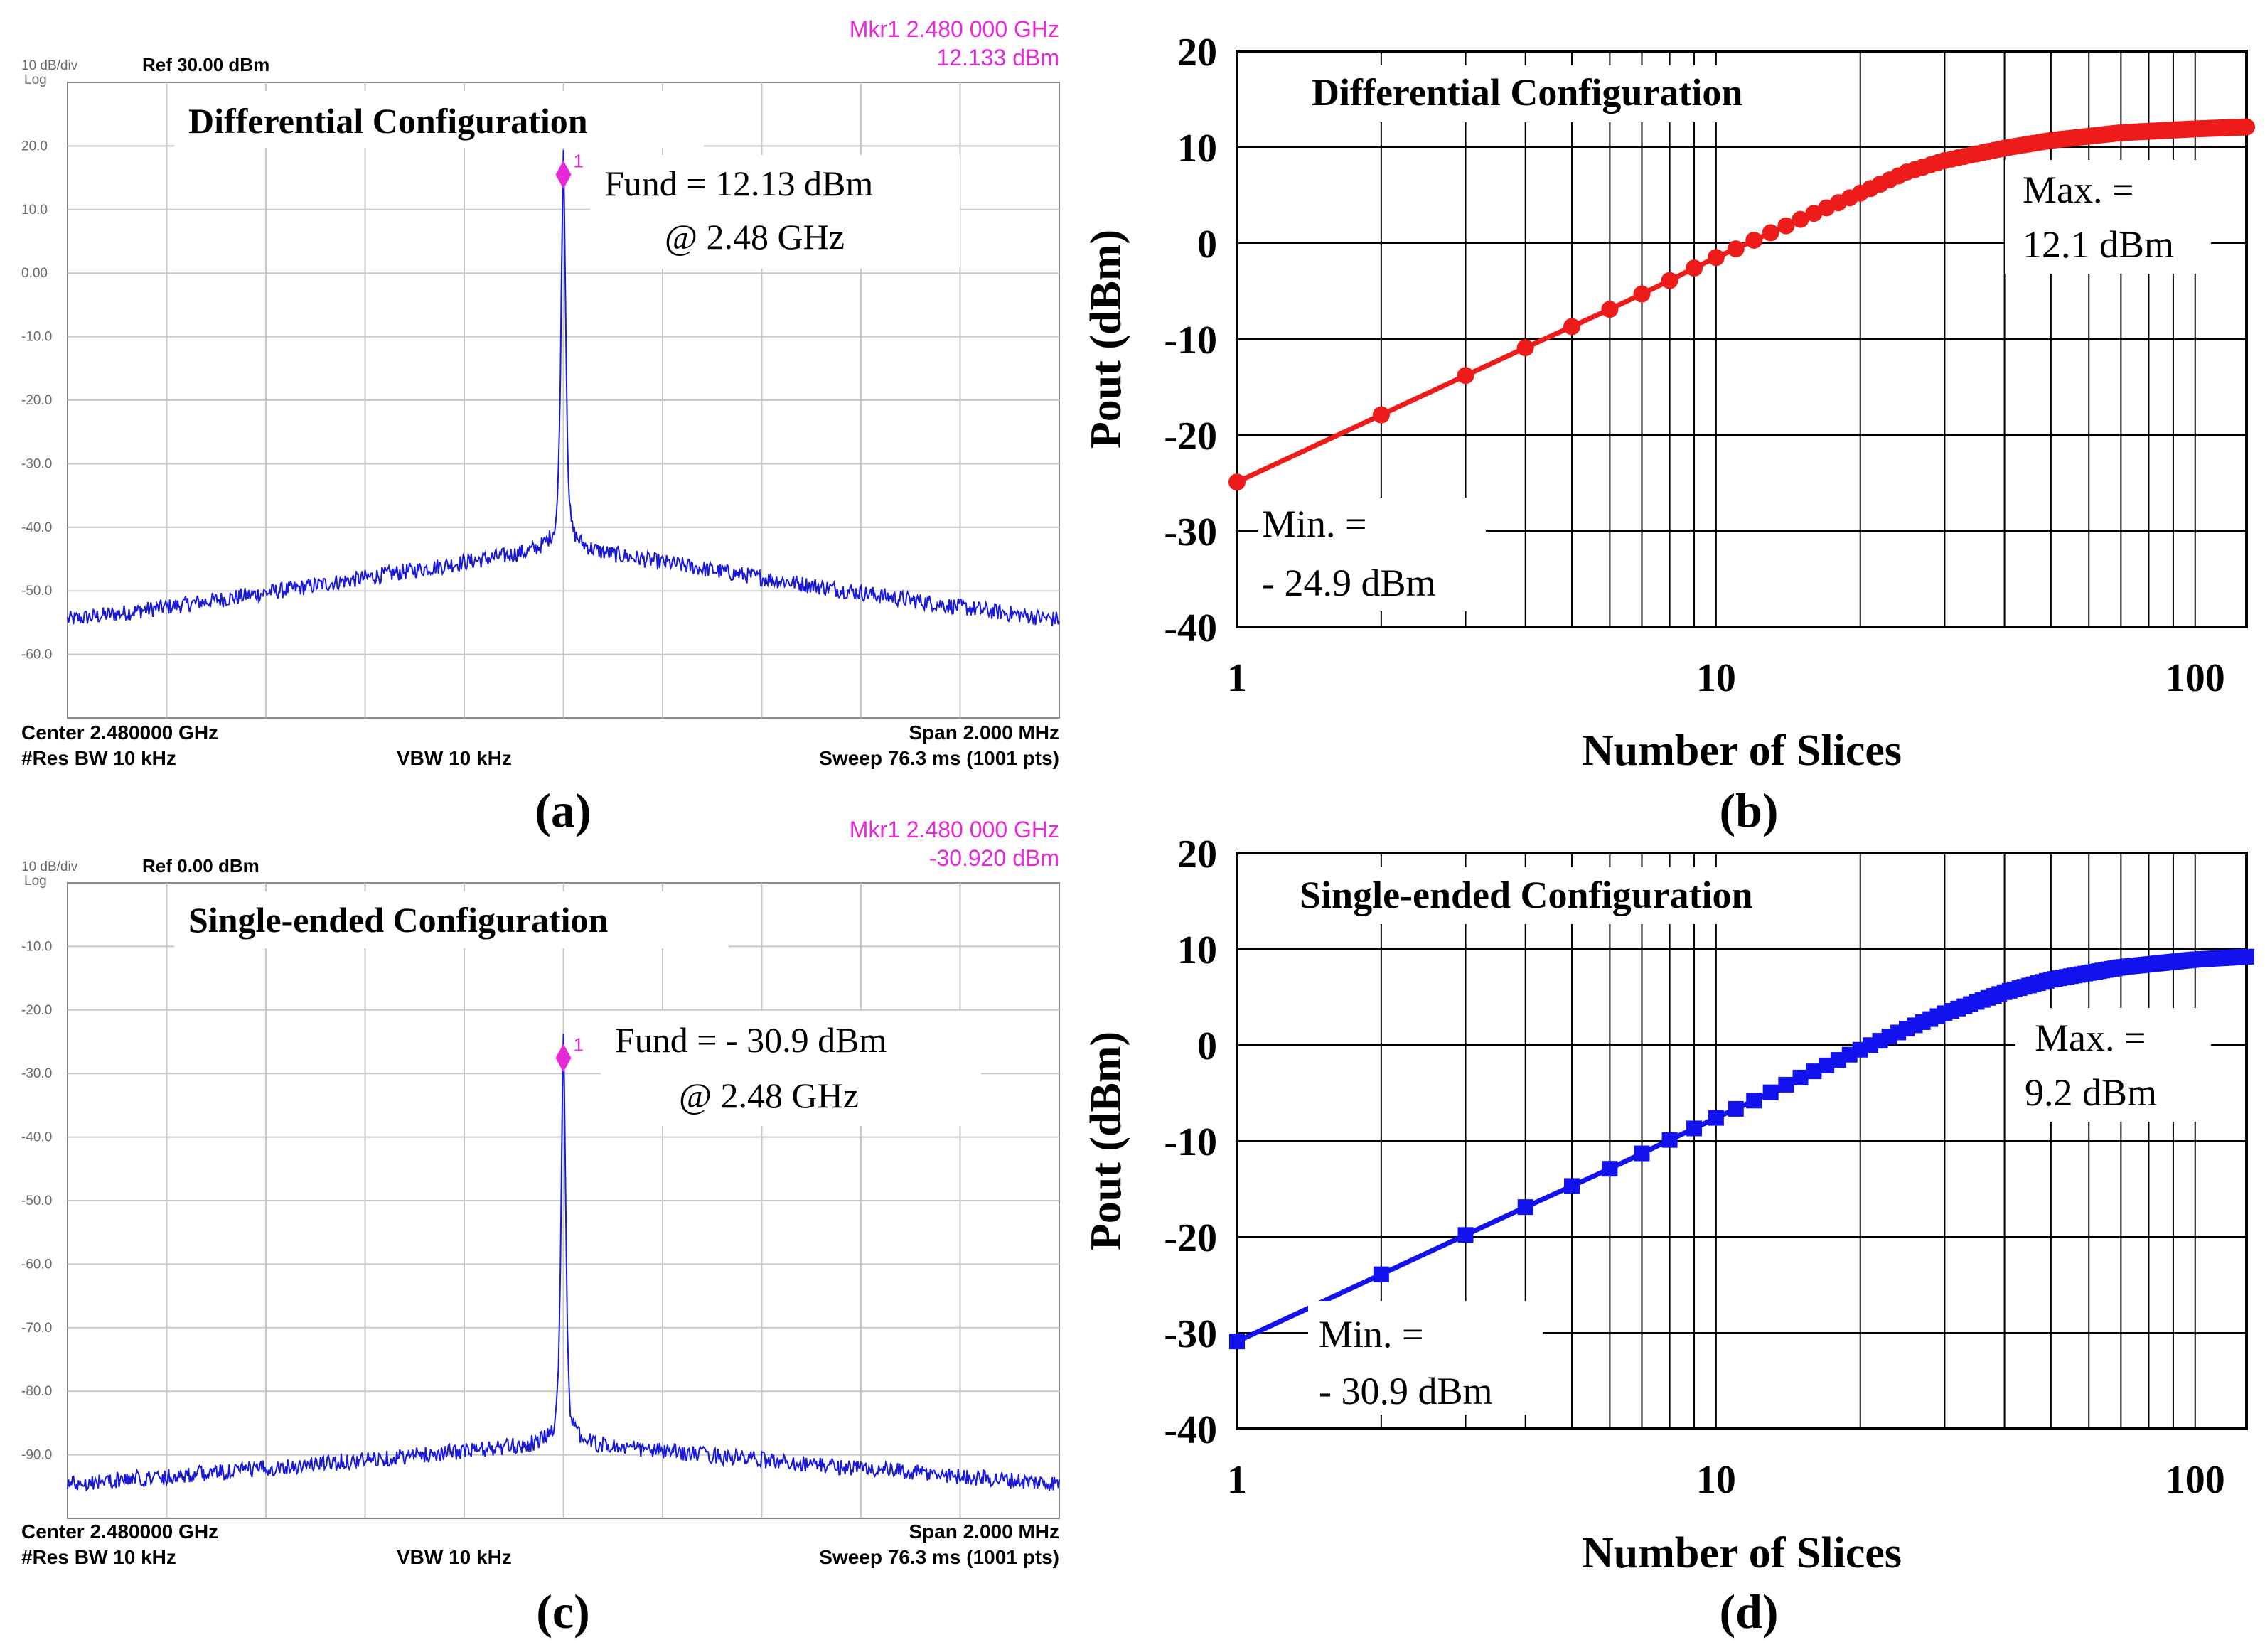 The width and height of the screenshot is (2265, 1652). I want to click on y-tick-label: 10, so click(1197, 950).